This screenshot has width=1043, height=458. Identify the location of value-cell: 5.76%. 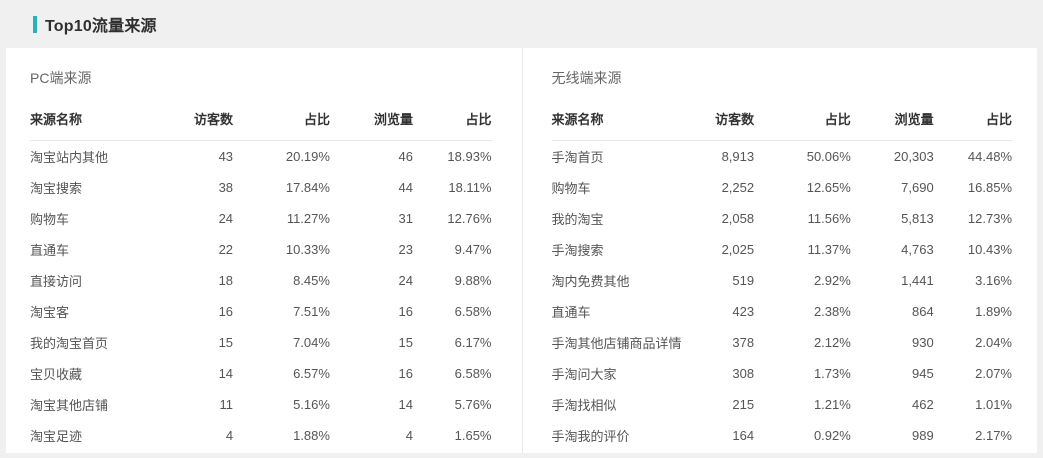
(473, 404).